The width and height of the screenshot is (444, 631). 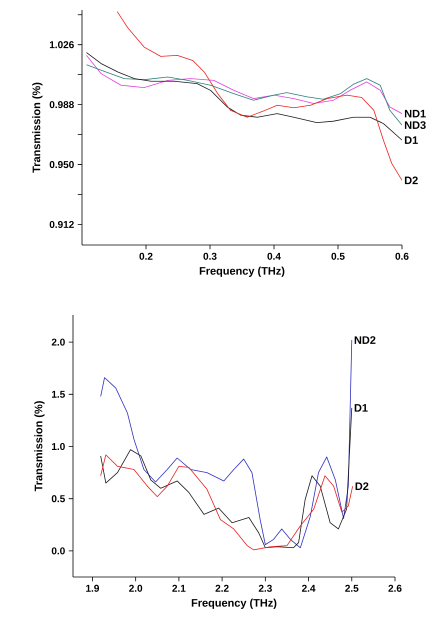 I want to click on x-tick-label: 2.6, so click(x=395, y=588).